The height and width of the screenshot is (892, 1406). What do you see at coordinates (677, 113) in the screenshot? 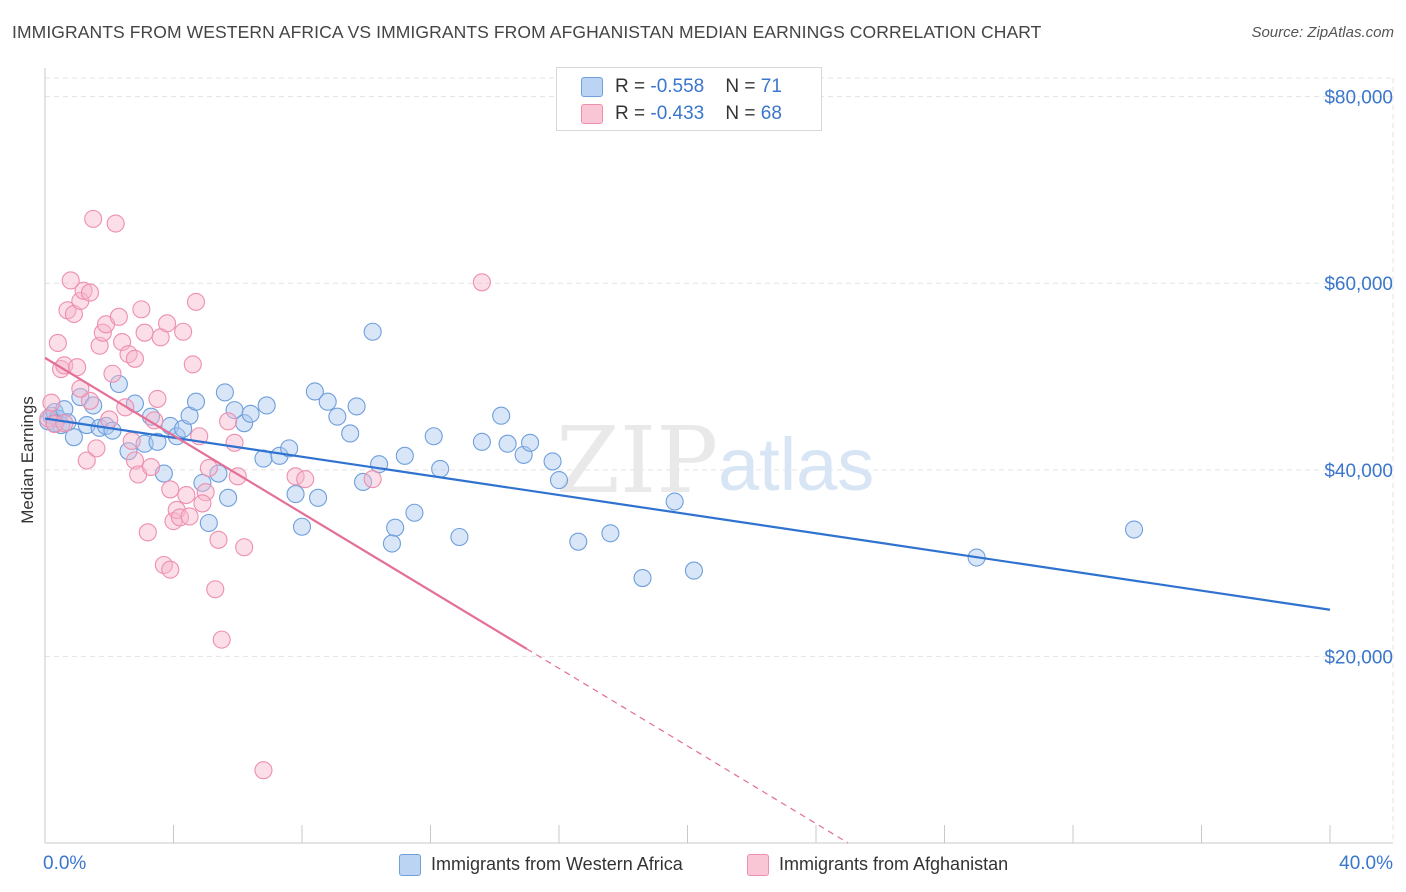
I see `legend-r-value: -0.433` at bounding box center [677, 113].